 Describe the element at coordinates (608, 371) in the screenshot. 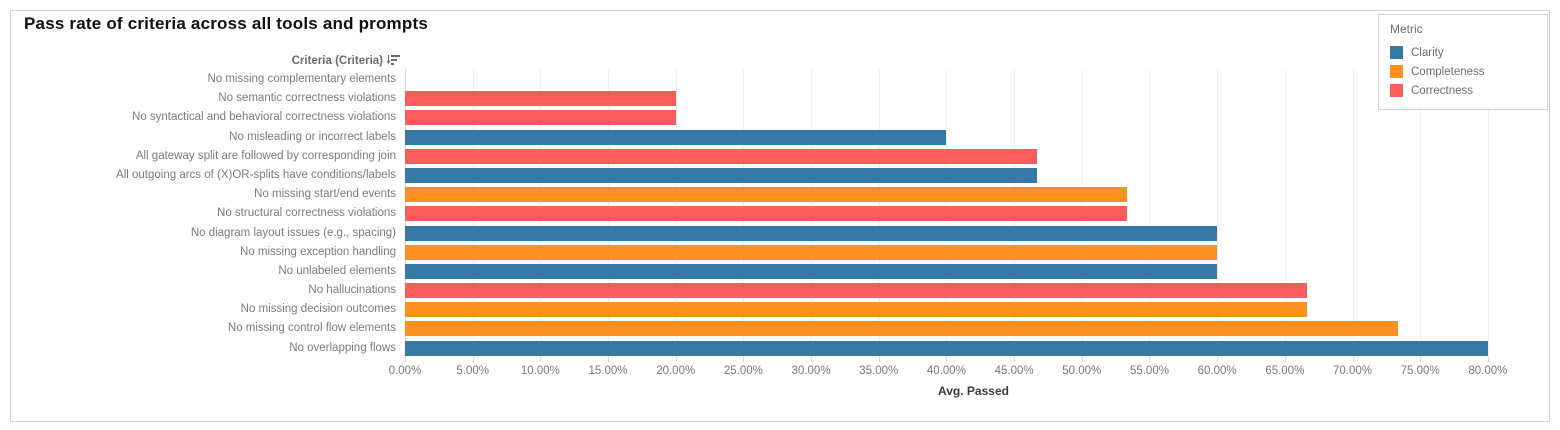

I see `axis-tick-label: 15.00%` at that location.